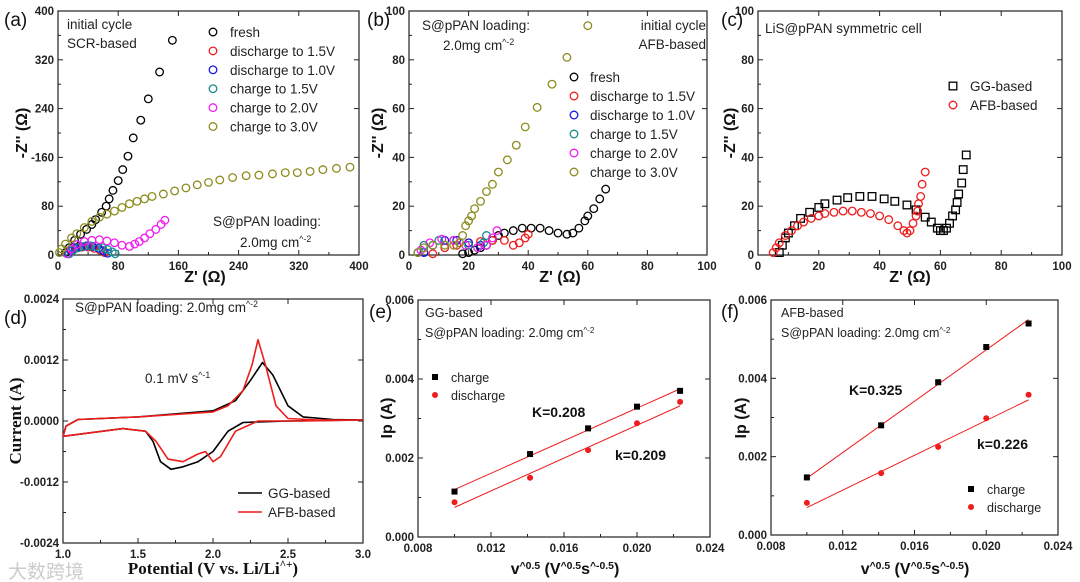  What do you see at coordinates (1001, 86) in the screenshot?
I see `legend-label: GG-based` at bounding box center [1001, 86].